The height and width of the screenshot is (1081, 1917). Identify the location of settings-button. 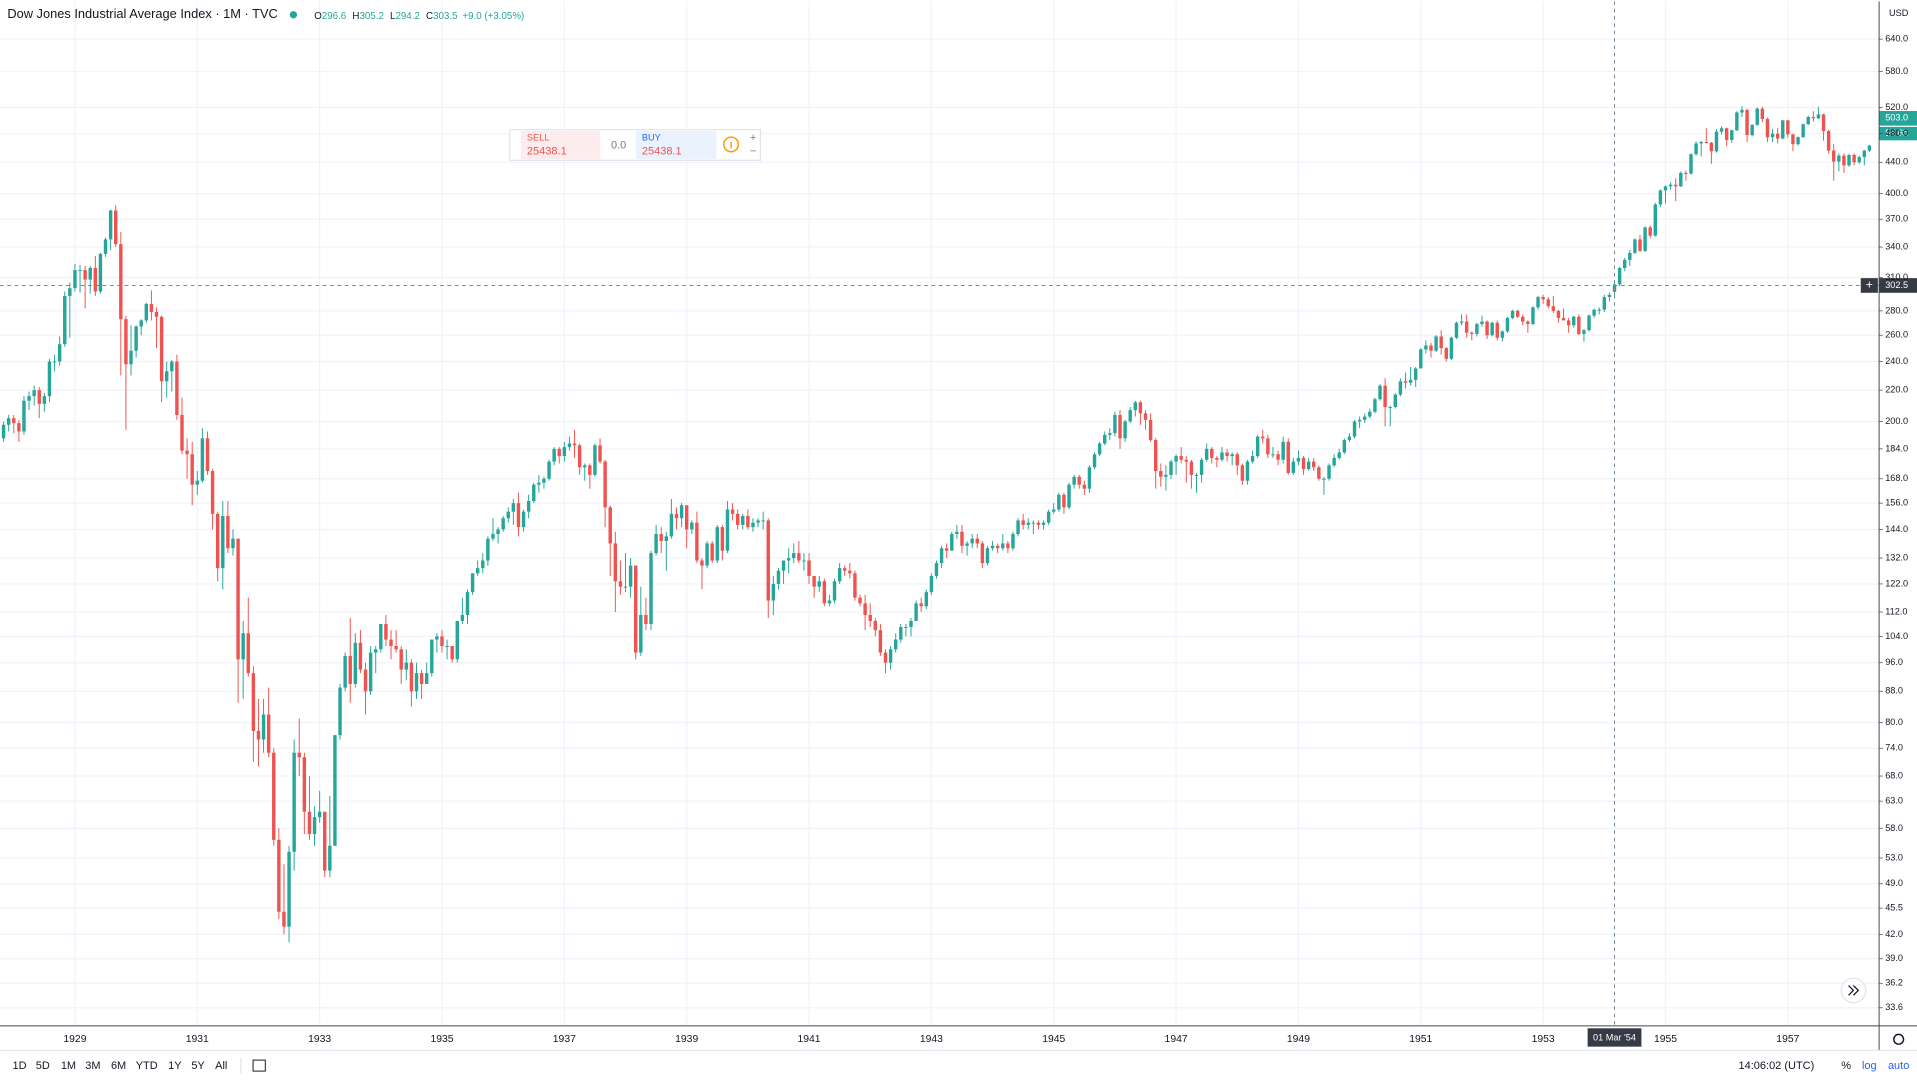
(1899, 1039).